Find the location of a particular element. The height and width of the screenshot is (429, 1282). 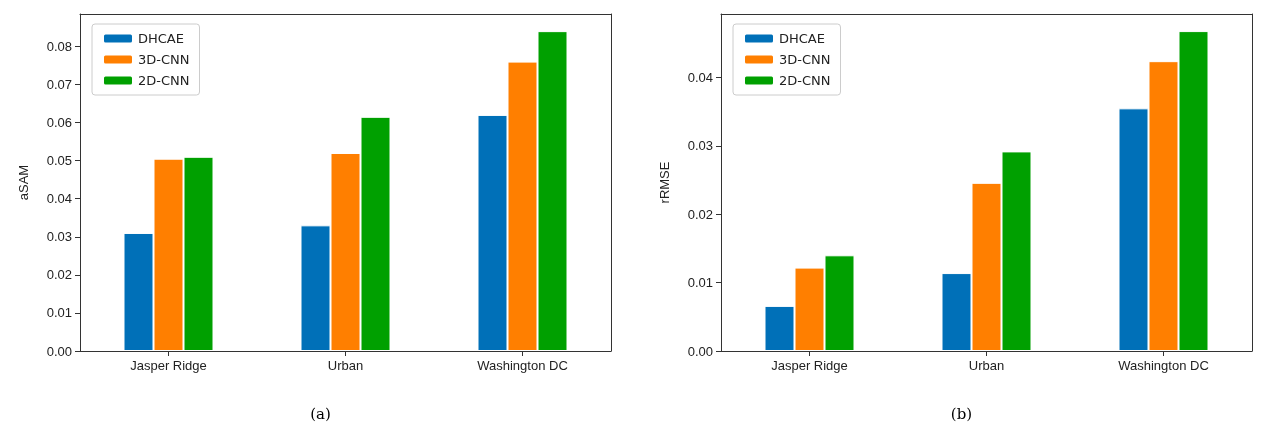

y-tick-label: 0.05 is located at coordinates (59, 161).